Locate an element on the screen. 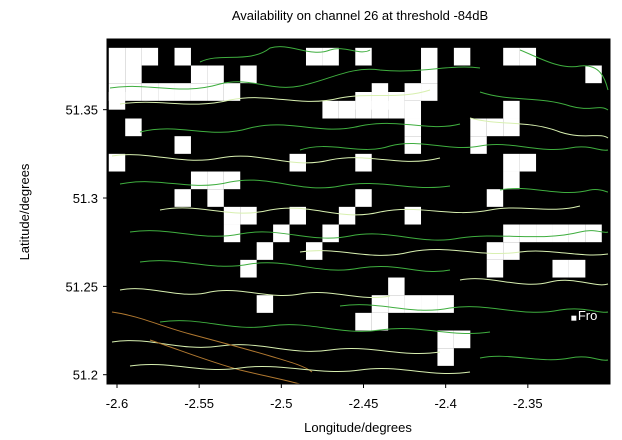 The width and height of the screenshot is (622, 440). x-tick-label: -2.4 is located at coordinates (445, 403).